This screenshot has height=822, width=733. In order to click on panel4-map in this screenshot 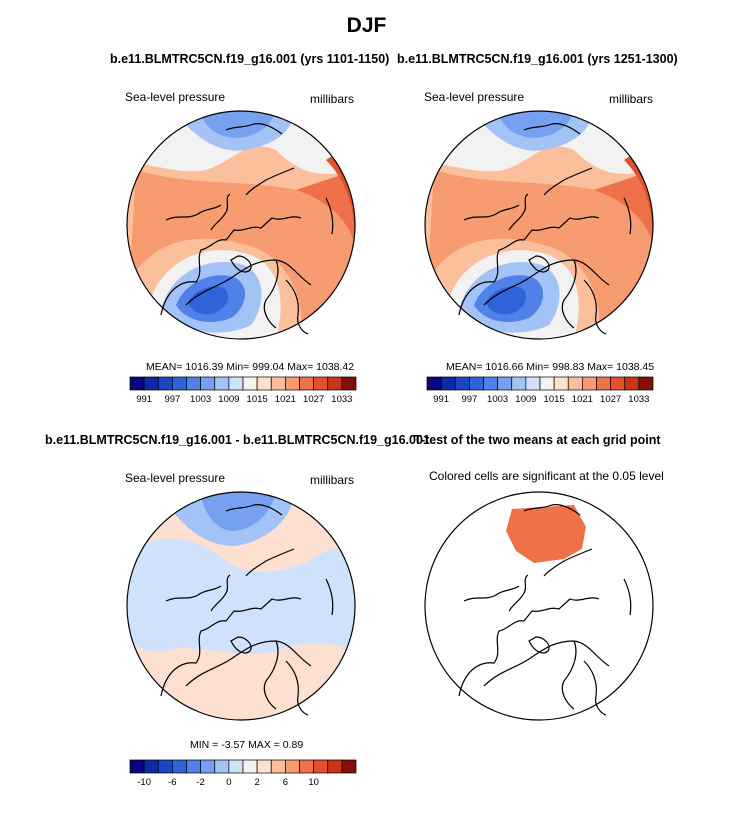, I will do `click(539, 606)`.